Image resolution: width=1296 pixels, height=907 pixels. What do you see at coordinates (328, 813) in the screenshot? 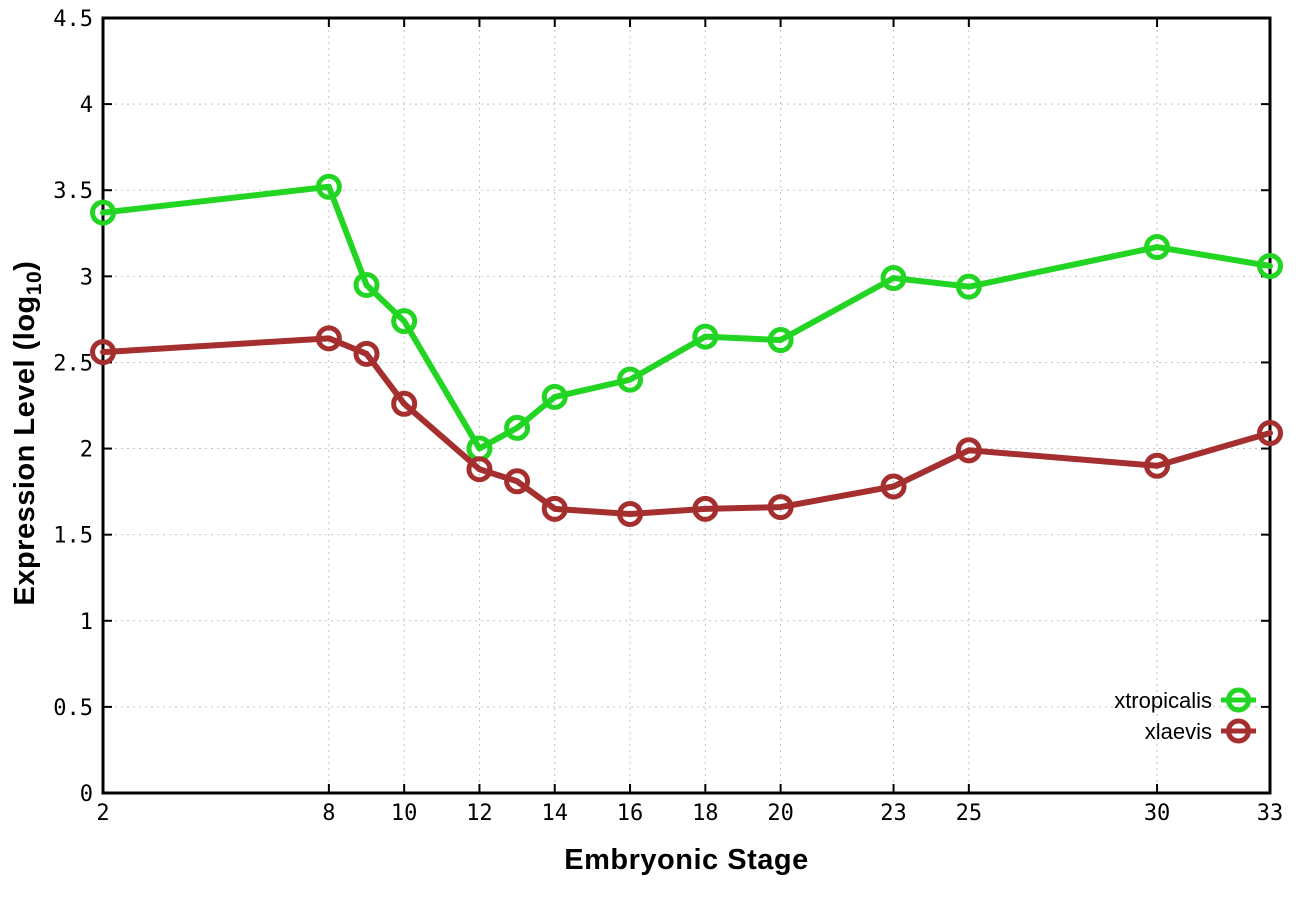
I see `x-tick-label: 8` at bounding box center [328, 813].